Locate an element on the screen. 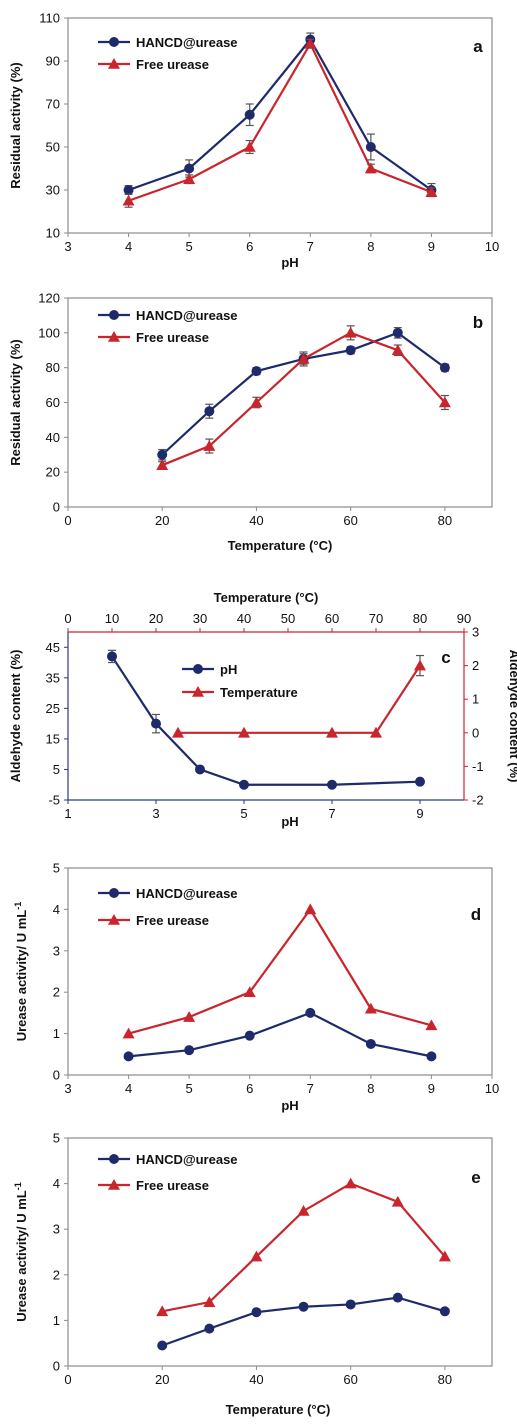 The height and width of the screenshot is (1427, 517). y-tick-label: 100 is located at coordinates (49, 332).